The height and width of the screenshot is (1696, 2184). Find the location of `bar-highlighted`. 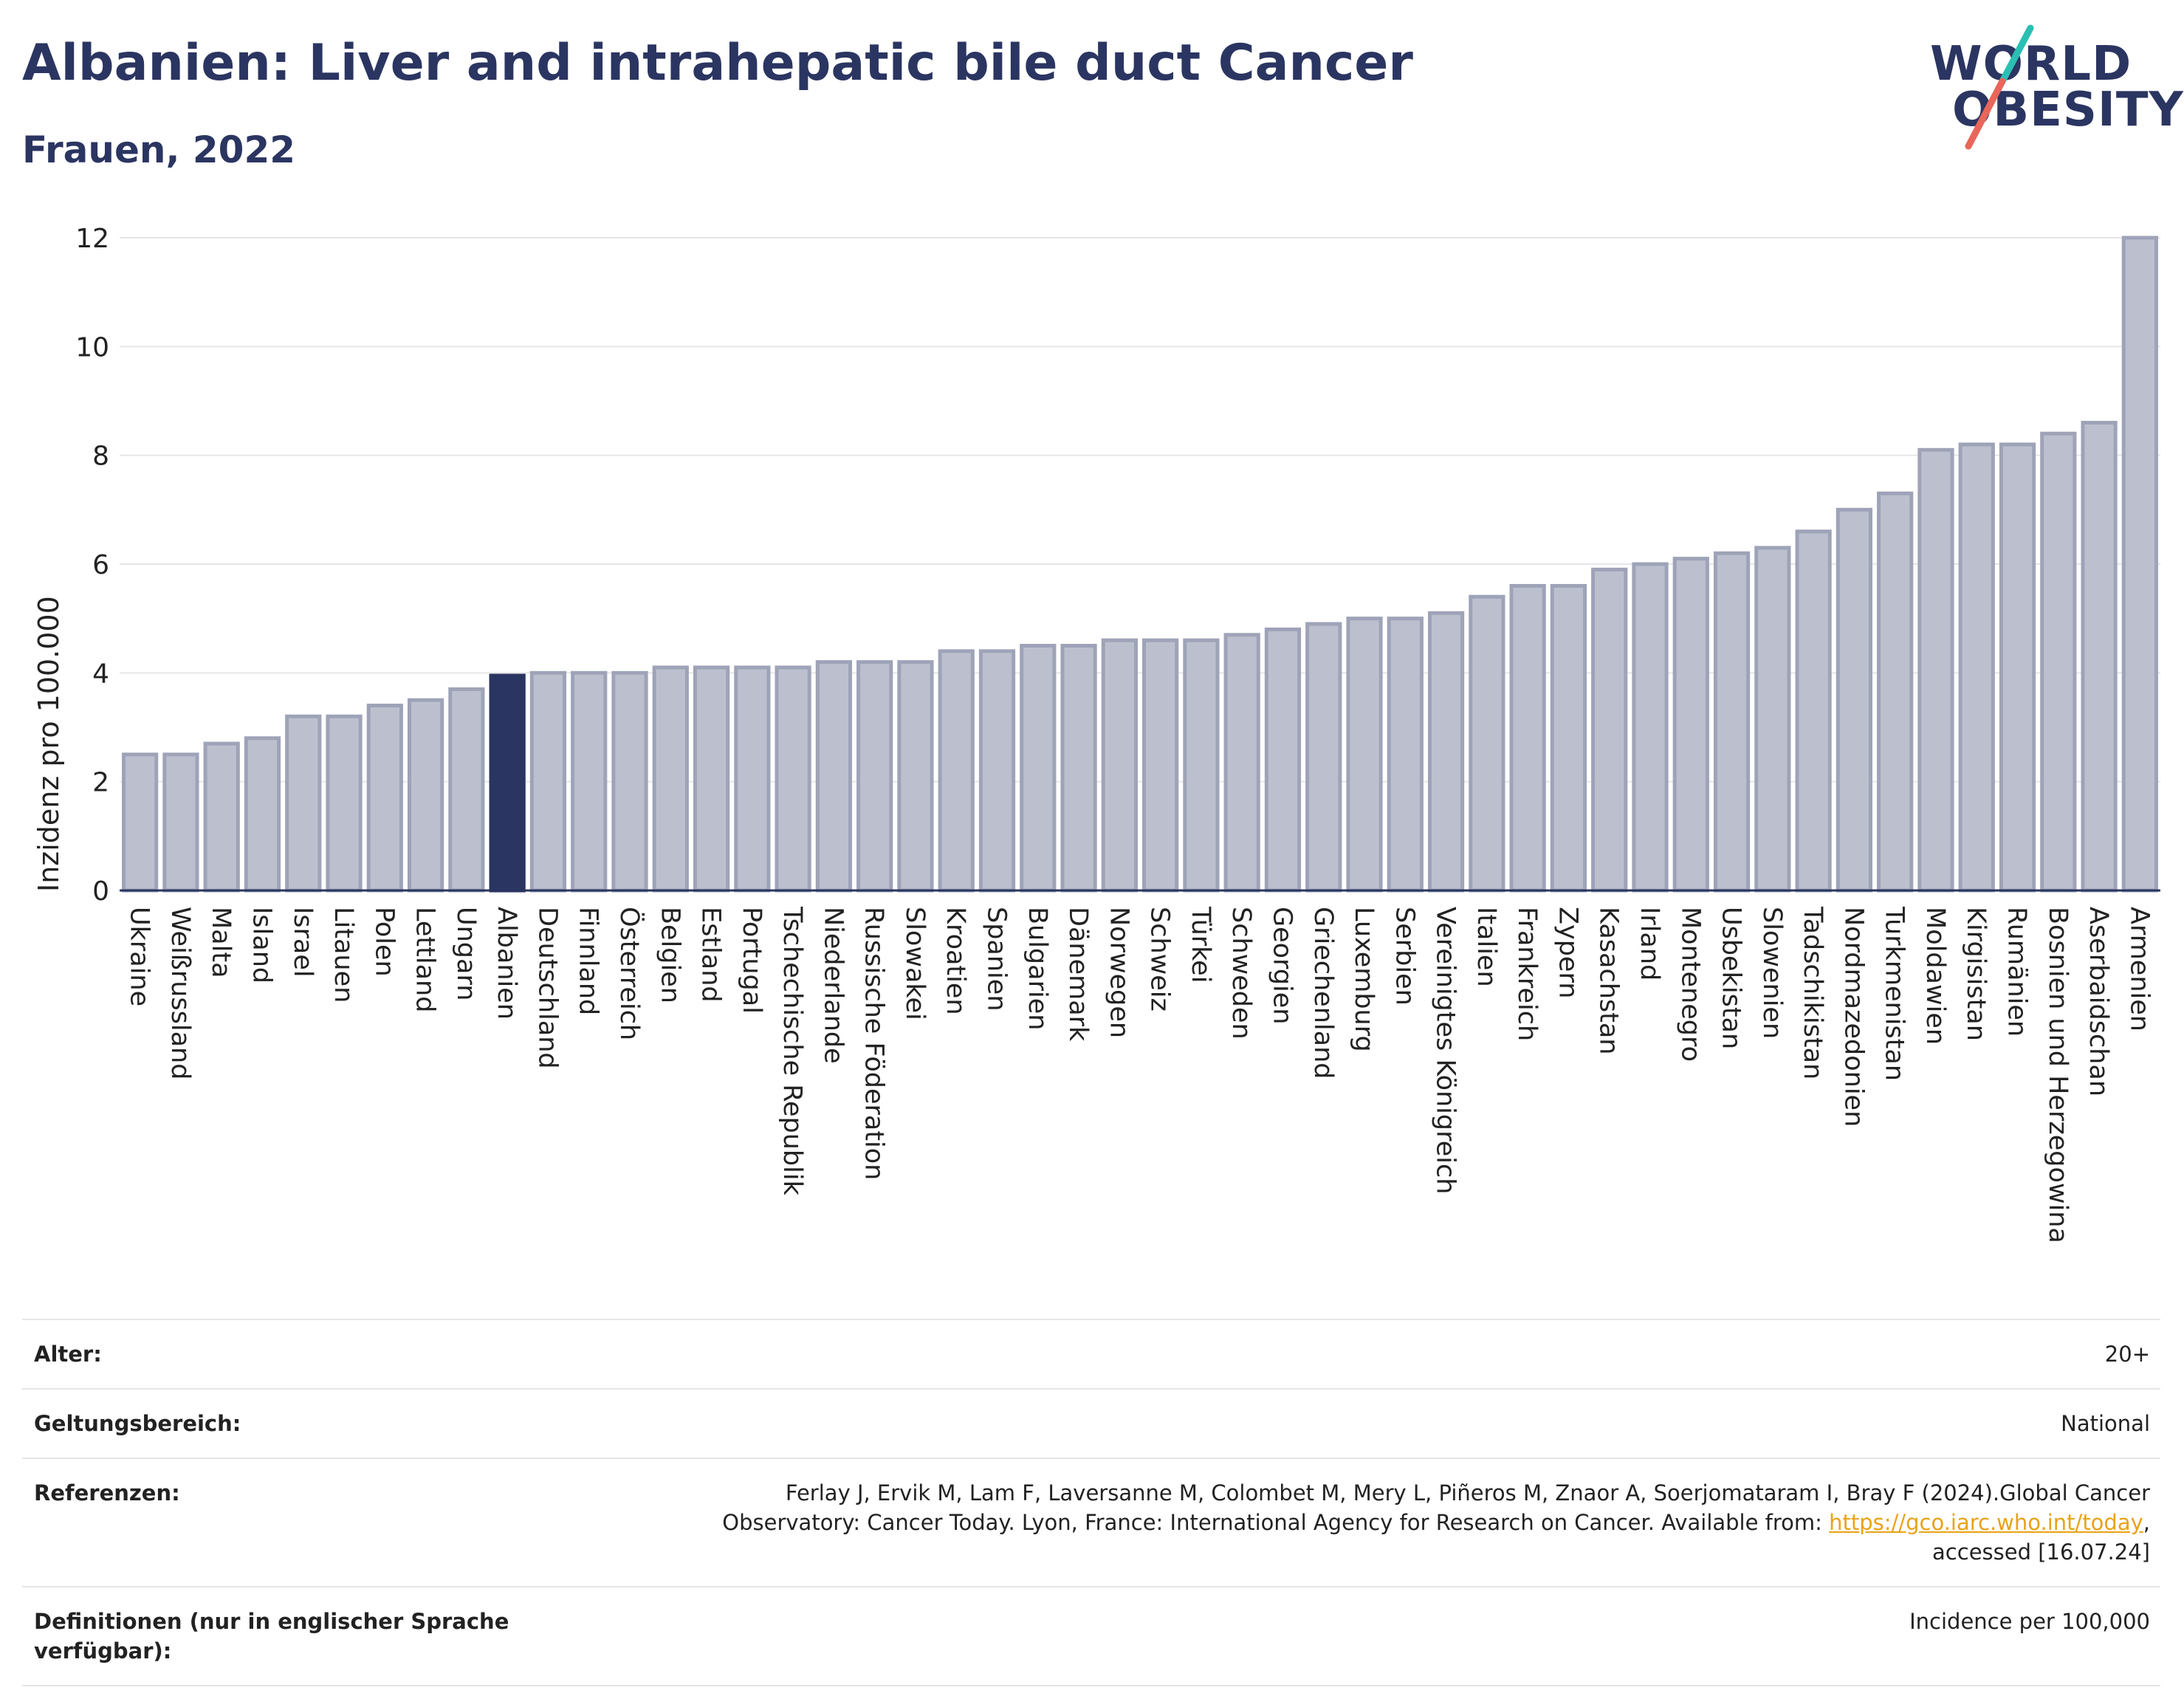

bar-highlighted is located at coordinates (508, 783).